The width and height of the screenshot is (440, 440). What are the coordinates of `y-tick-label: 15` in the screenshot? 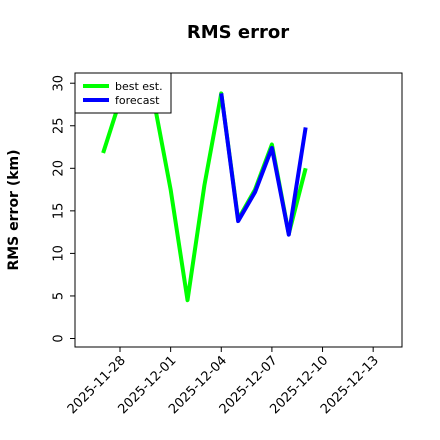 It's located at (59, 211).